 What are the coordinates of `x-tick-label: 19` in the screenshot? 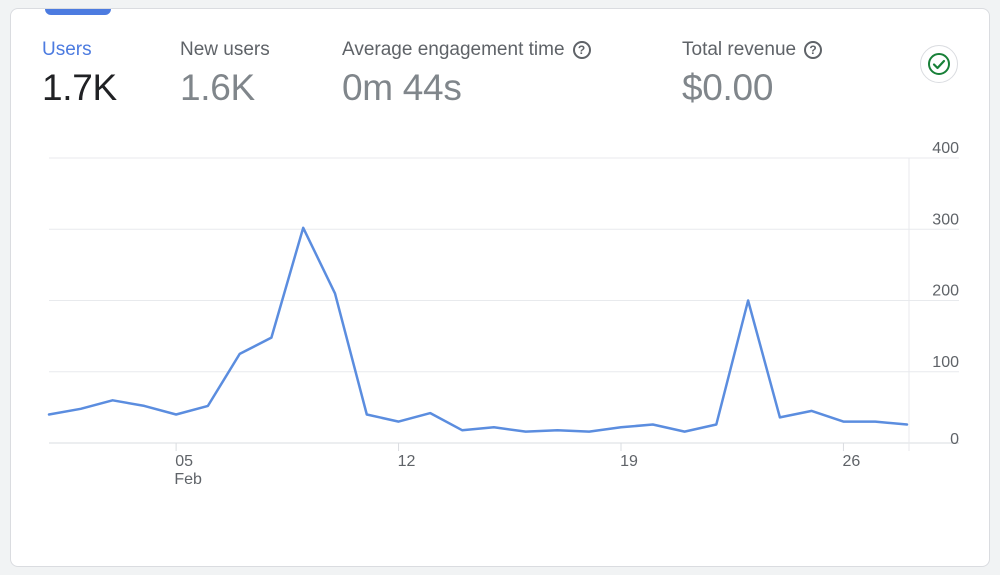 It's located at (629, 461).